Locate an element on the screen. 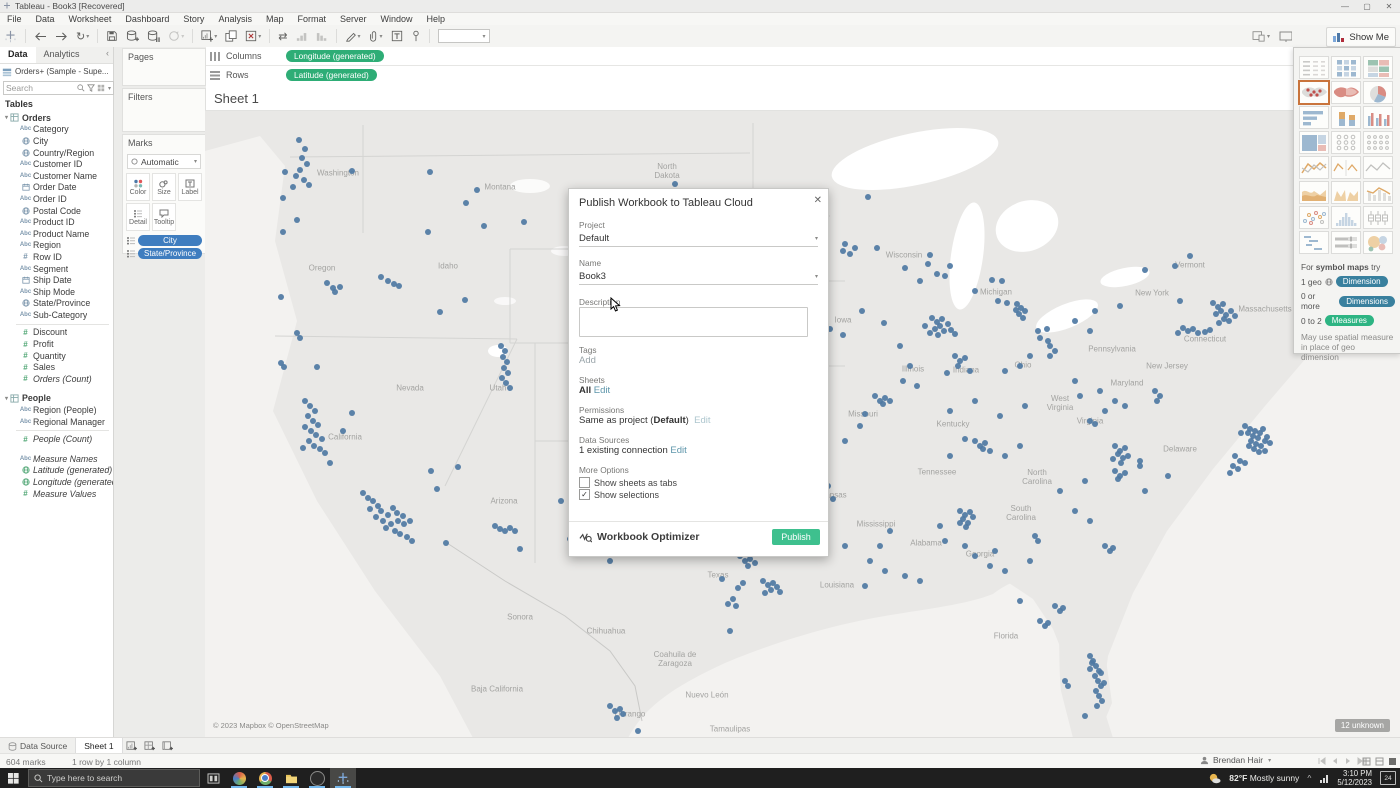  new-worksheet-icon is located at coordinates (132, 746).